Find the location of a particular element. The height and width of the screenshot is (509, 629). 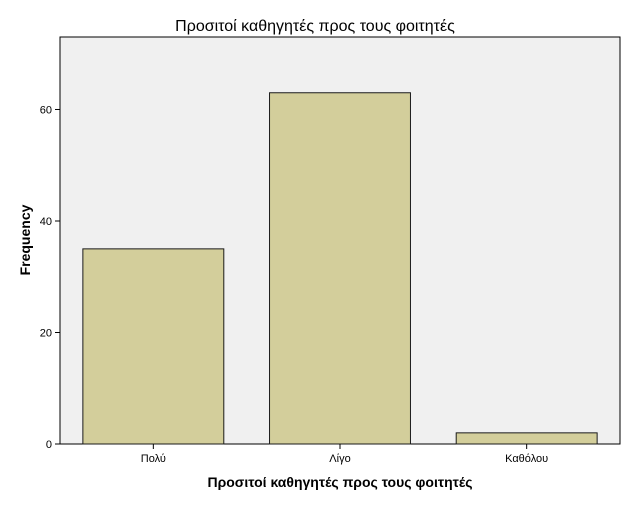

x-tick-label: Καθόλου is located at coordinates (526, 459).